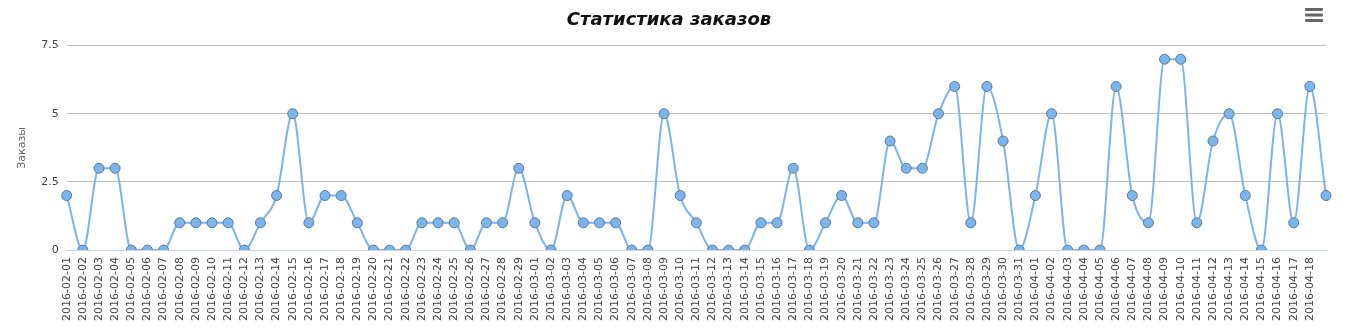 The width and height of the screenshot is (1350, 330). Describe the element at coordinates (615, 289) in the screenshot. I see `x-tick-label: 2016-03-06` at that location.